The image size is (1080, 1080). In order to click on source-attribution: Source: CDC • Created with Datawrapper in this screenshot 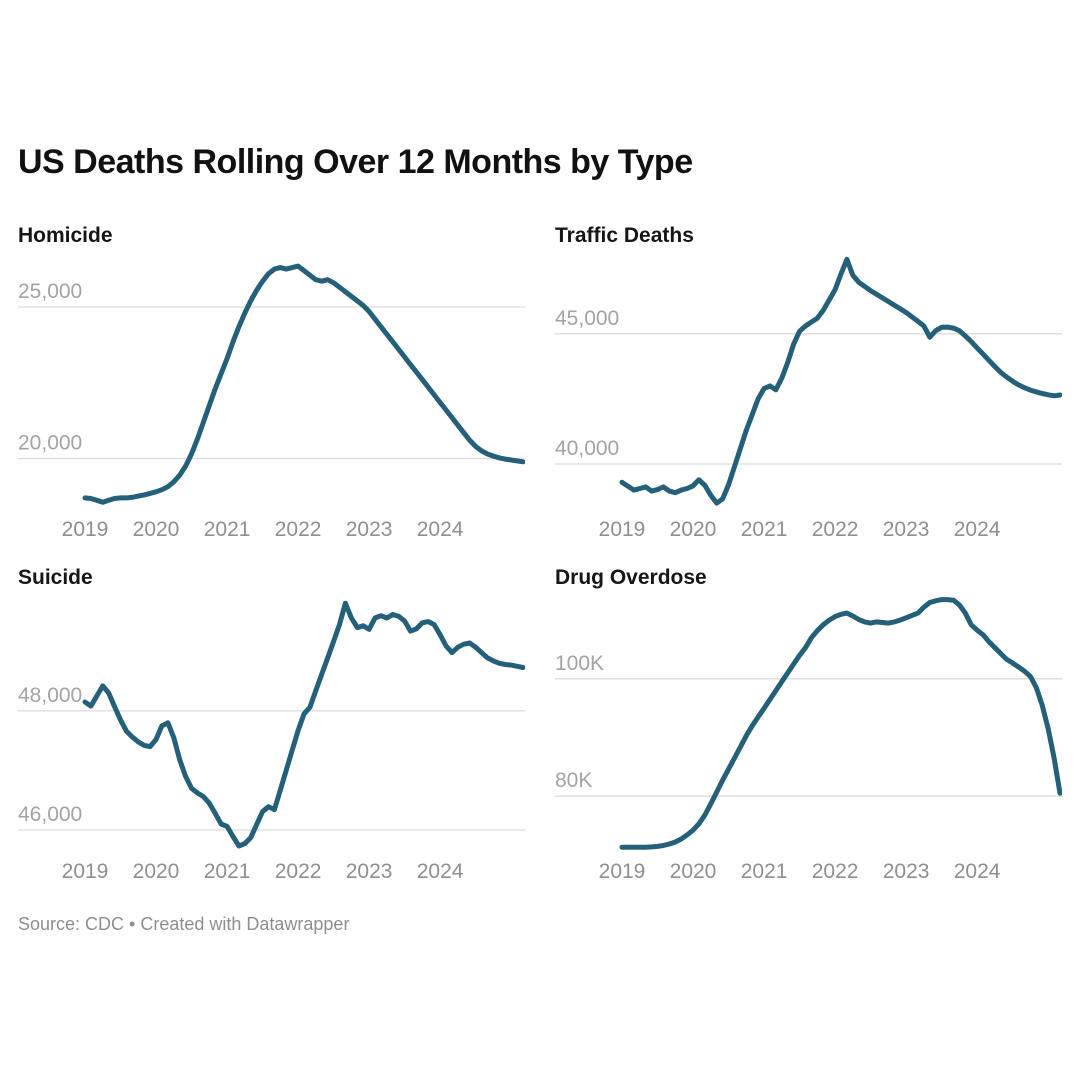, I will do `click(184, 924)`.